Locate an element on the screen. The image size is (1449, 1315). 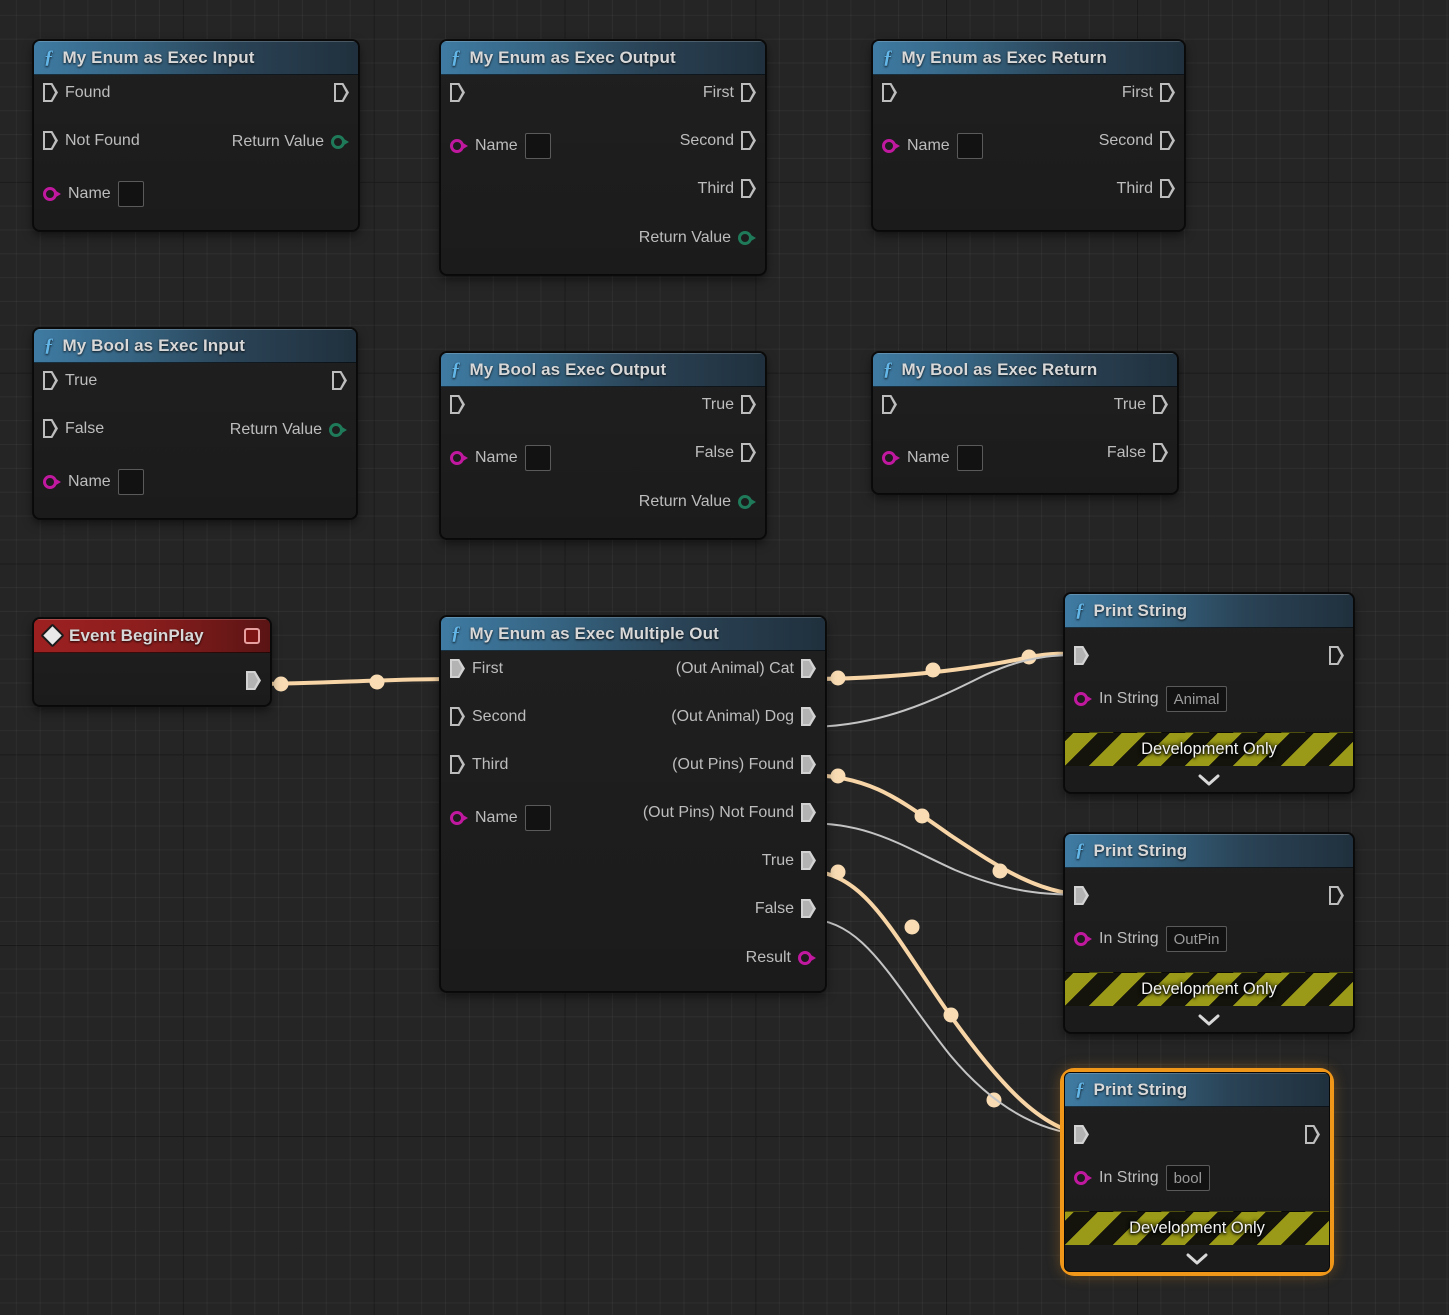
node-my-enum-as-exec-output: ƒ My Enum as Exec Output First Name is located at coordinates (603, 157).